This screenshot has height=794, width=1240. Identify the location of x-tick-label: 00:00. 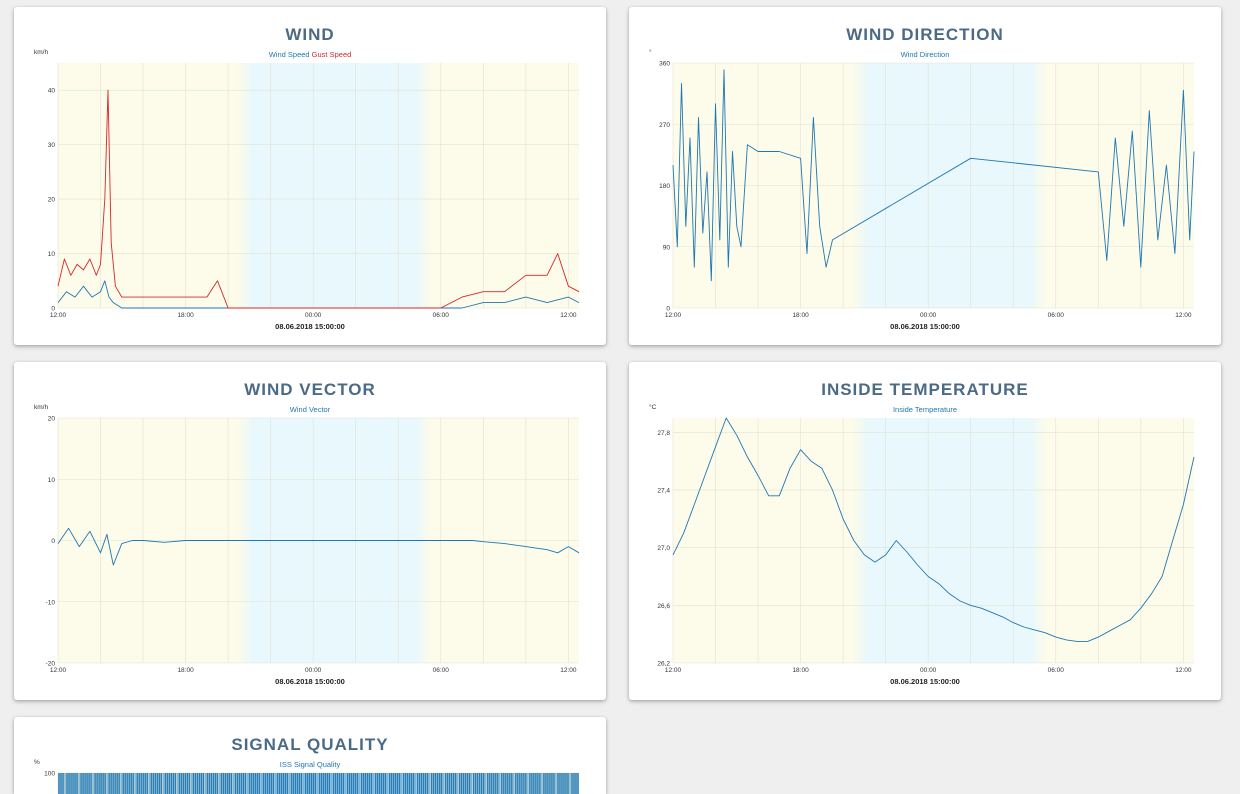
(928, 314).